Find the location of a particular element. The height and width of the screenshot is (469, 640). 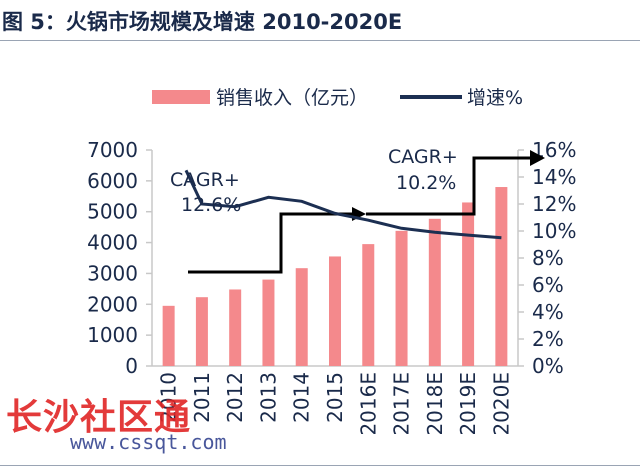

y-left-tick-label: 7000 is located at coordinates (112, 150).